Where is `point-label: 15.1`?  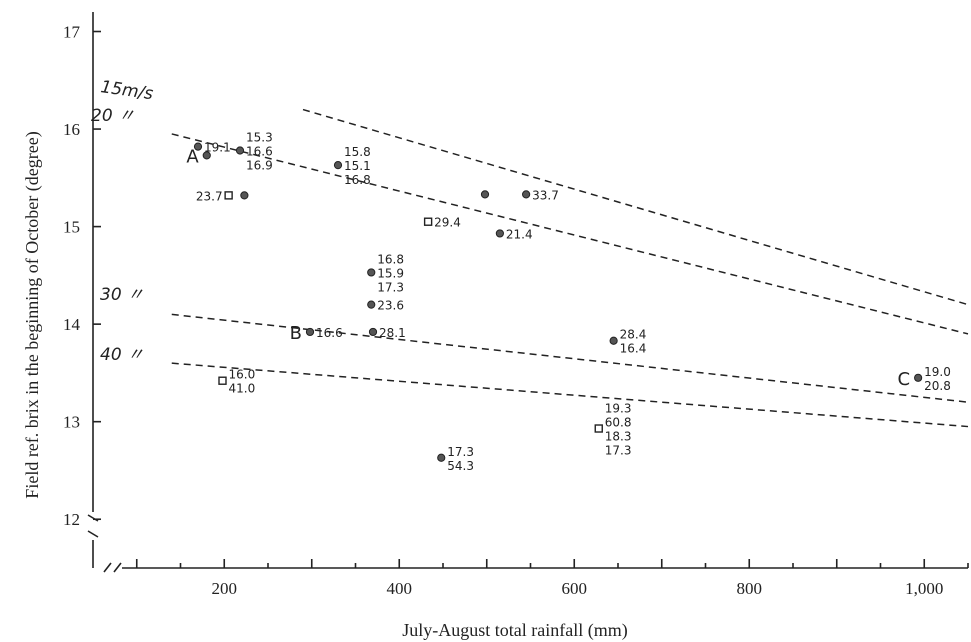
point-label: 15.1 is located at coordinates (357, 166).